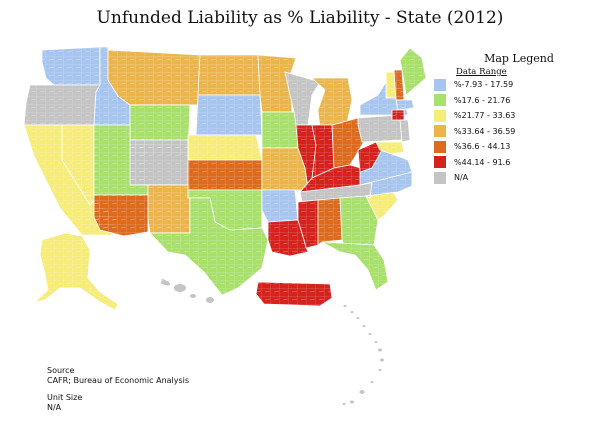 Image resolution: width=600 pixels, height=431 pixels. What do you see at coordinates (209, 246) in the screenshot?
I see `county-texture-tx` at bounding box center [209, 246].